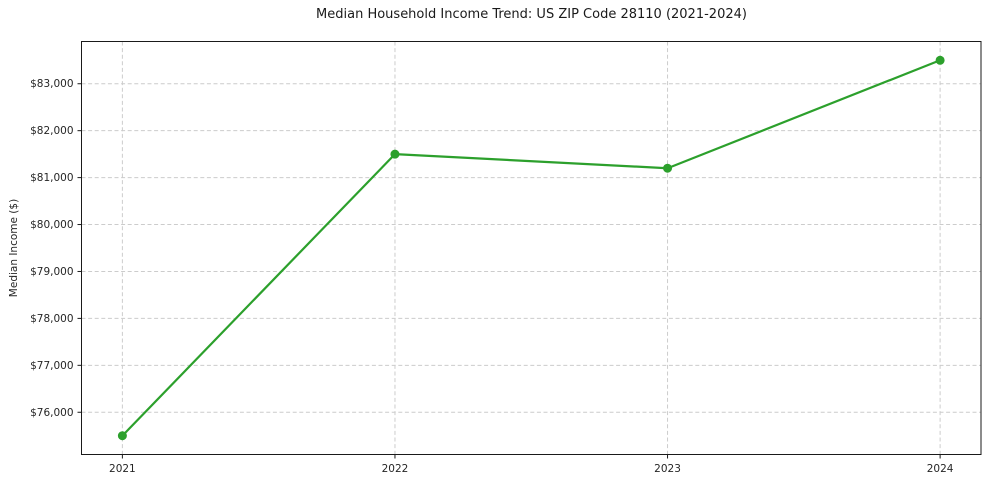 The width and height of the screenshot is (989, 490). What do you see at coordinates (51, 131) in the screenshot?
I see `y-tick-label: $82,000` at bounding box center [51, 131].